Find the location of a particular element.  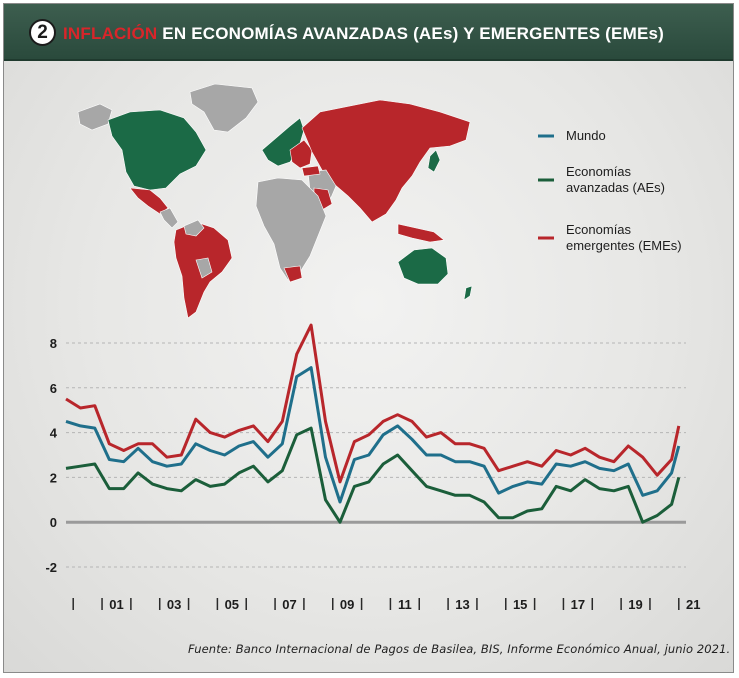

title-highlight: INFLACIÓN is located at coordinates (110, 33).